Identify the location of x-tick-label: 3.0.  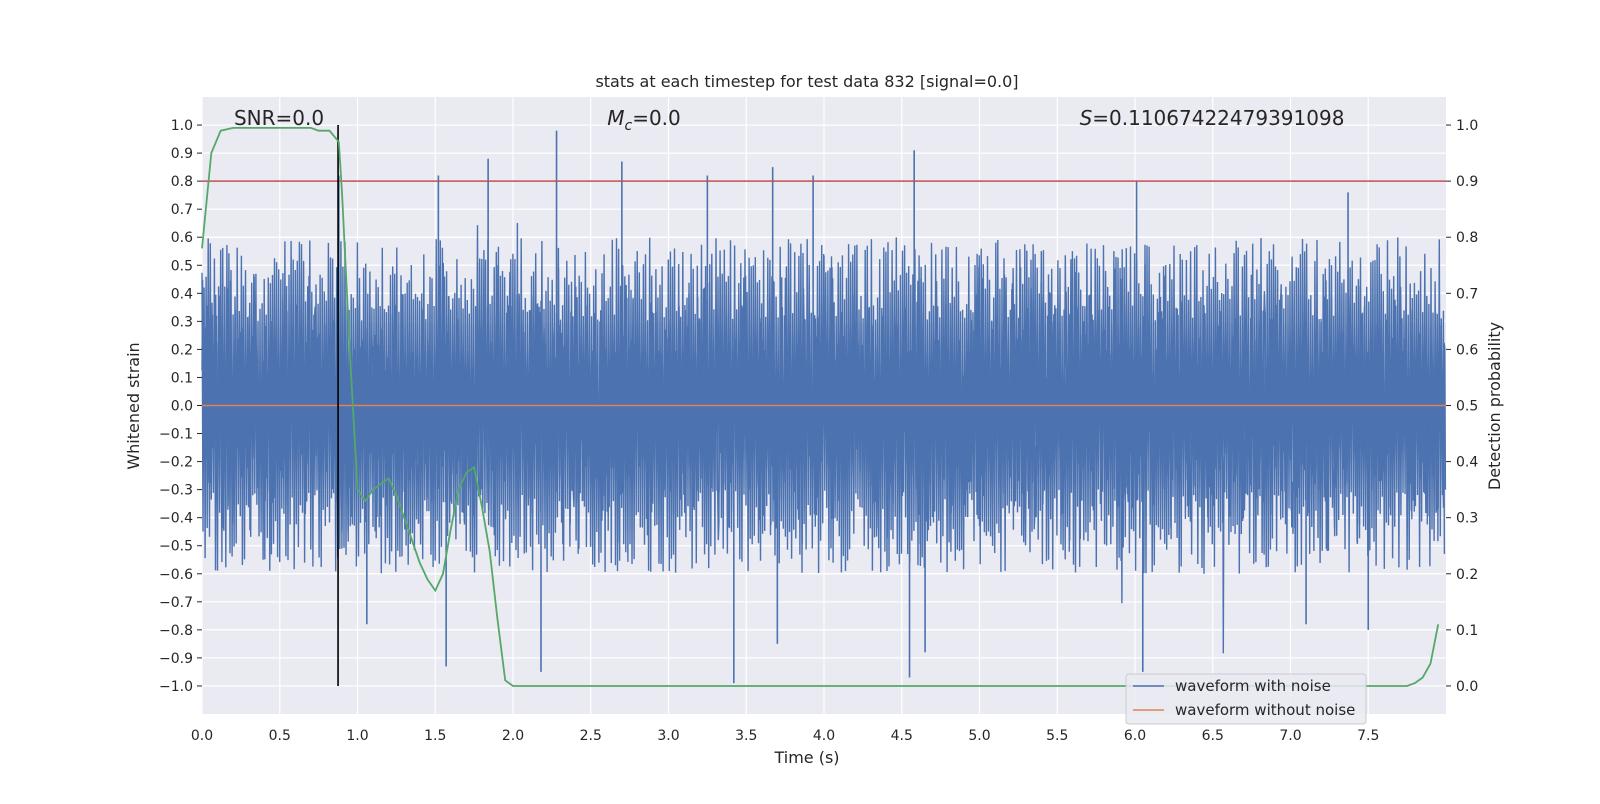
(668, 736).